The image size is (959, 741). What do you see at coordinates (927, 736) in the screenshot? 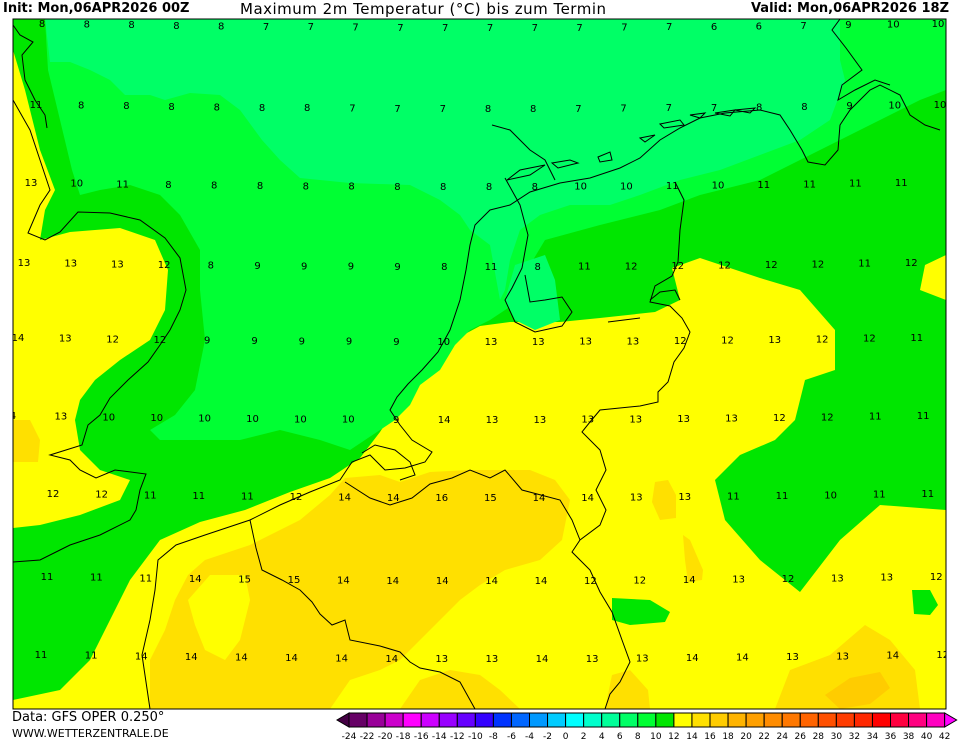
I see `legend-tick-label: 40` at bounding box center [927, 736].